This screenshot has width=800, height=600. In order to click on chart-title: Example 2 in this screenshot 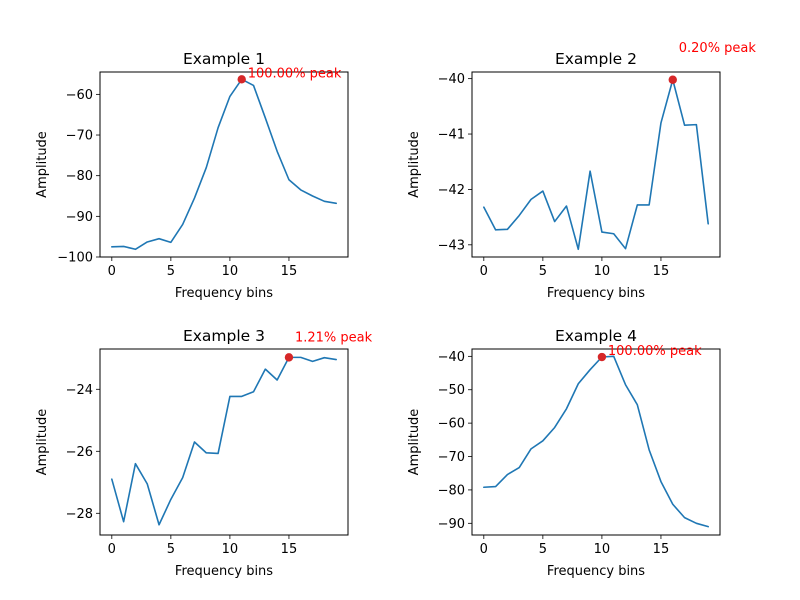, I will do `click(596, 59)`.